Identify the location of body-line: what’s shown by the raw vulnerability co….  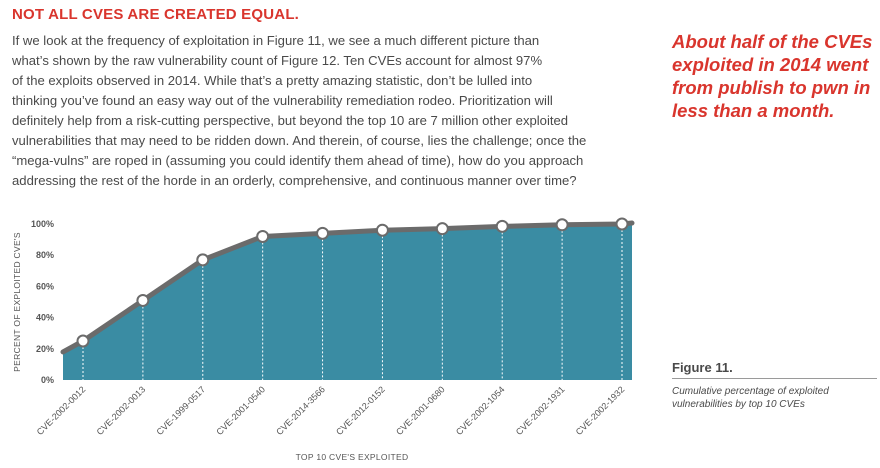
(277, 60).